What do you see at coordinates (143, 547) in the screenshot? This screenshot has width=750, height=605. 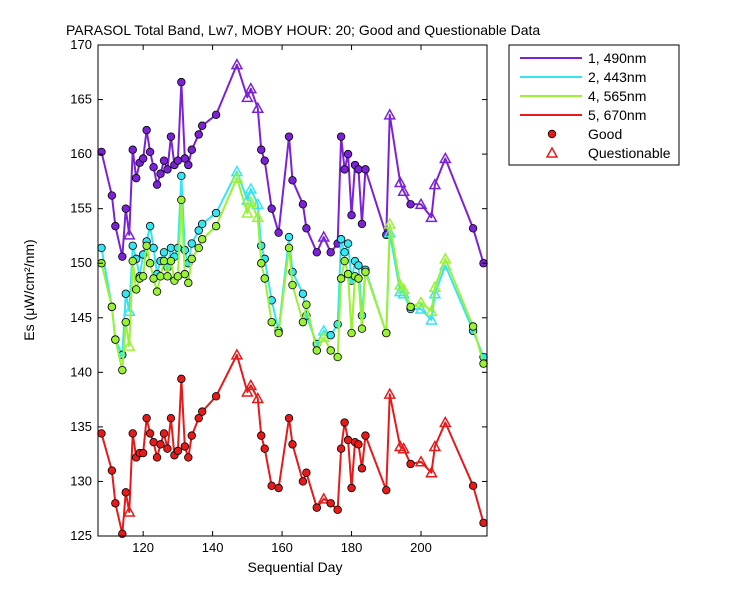 I see `x-tick-label: 120` at bounding box center [143, 547].